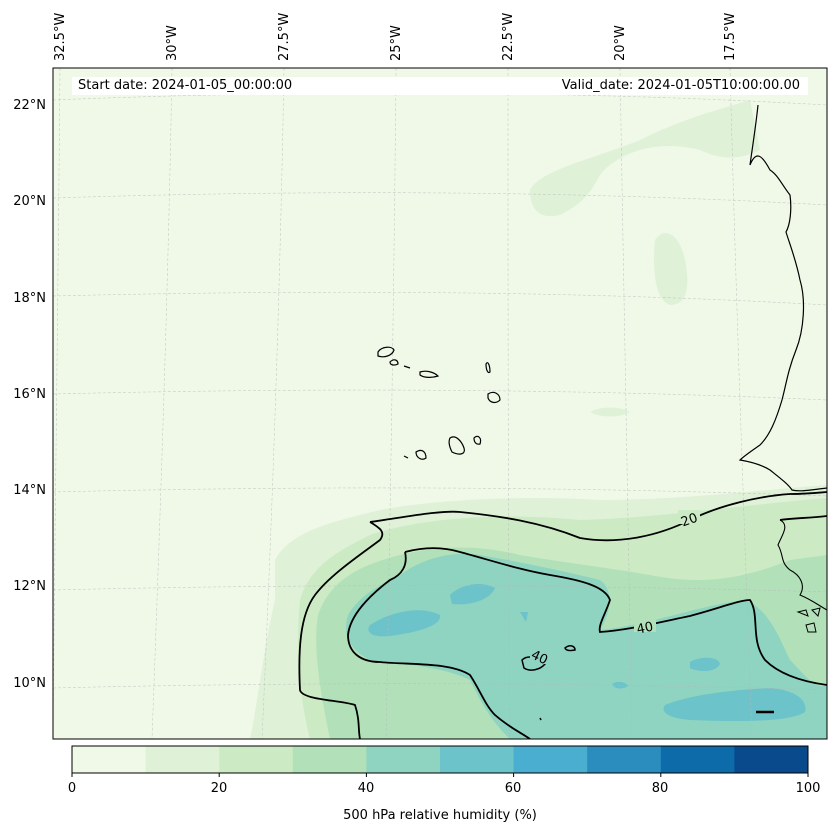 This screenshot has width=837, height=840. Describe the element at coordinates (524, 617) in the screenshot. I see `humidity-band-50-60-f` at that location.